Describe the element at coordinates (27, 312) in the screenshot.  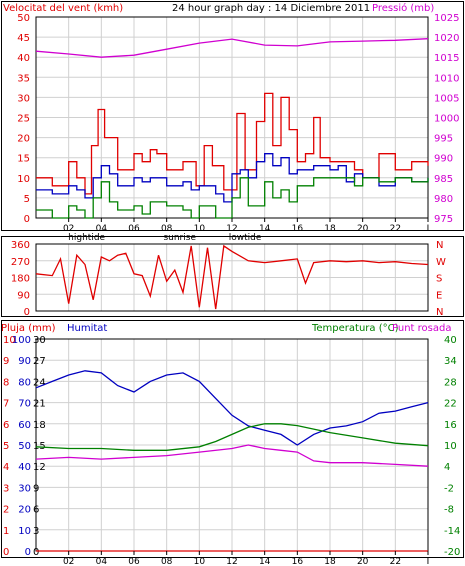
I see `direction-tick-label: 0` at that location.